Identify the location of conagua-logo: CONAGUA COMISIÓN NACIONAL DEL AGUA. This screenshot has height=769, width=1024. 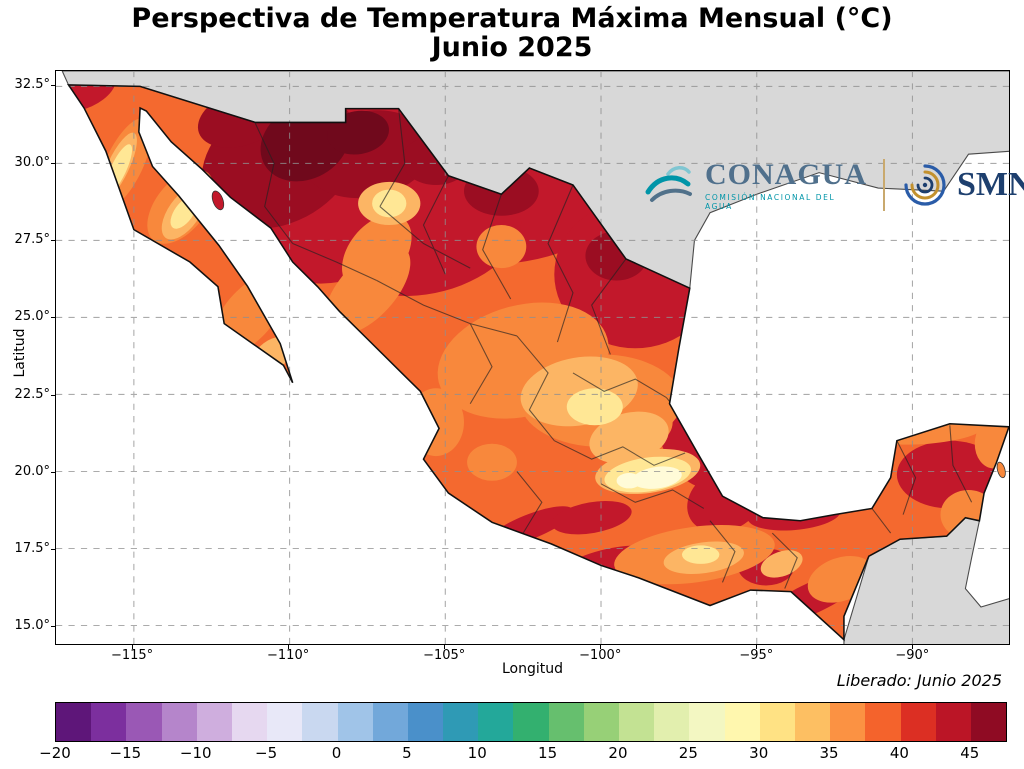
(754, 184).